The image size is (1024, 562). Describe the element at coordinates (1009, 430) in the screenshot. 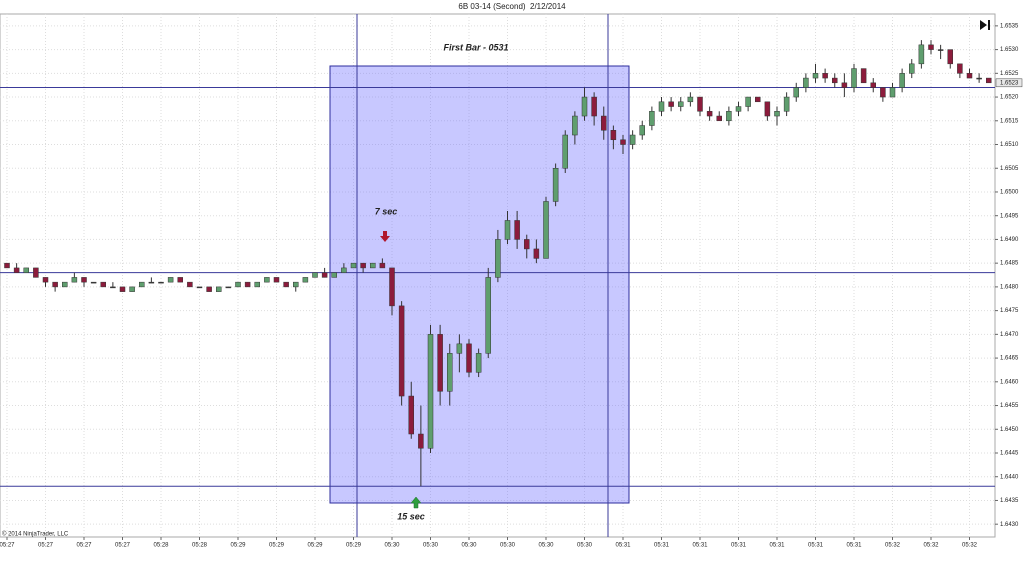

I see `y-tick-label: 1.6450` at that location.